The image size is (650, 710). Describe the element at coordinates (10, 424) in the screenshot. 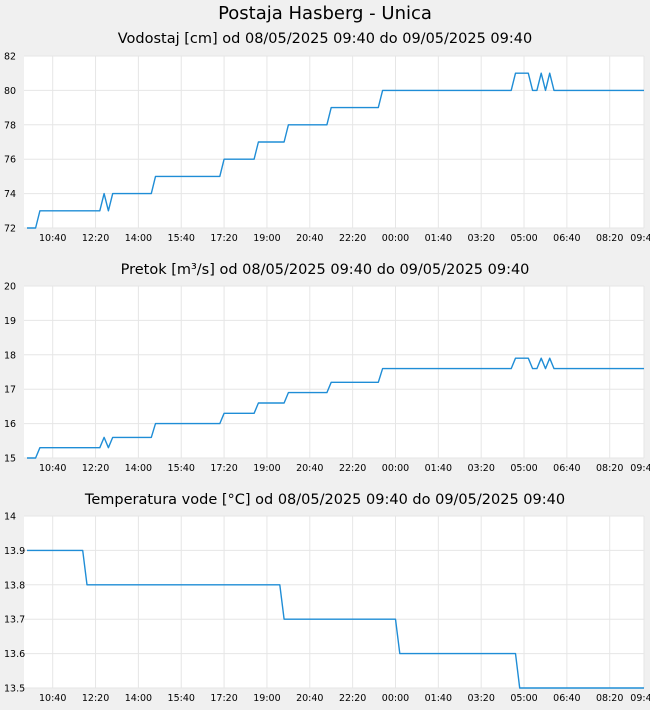

I see `y-tick-label: 16` at that location.